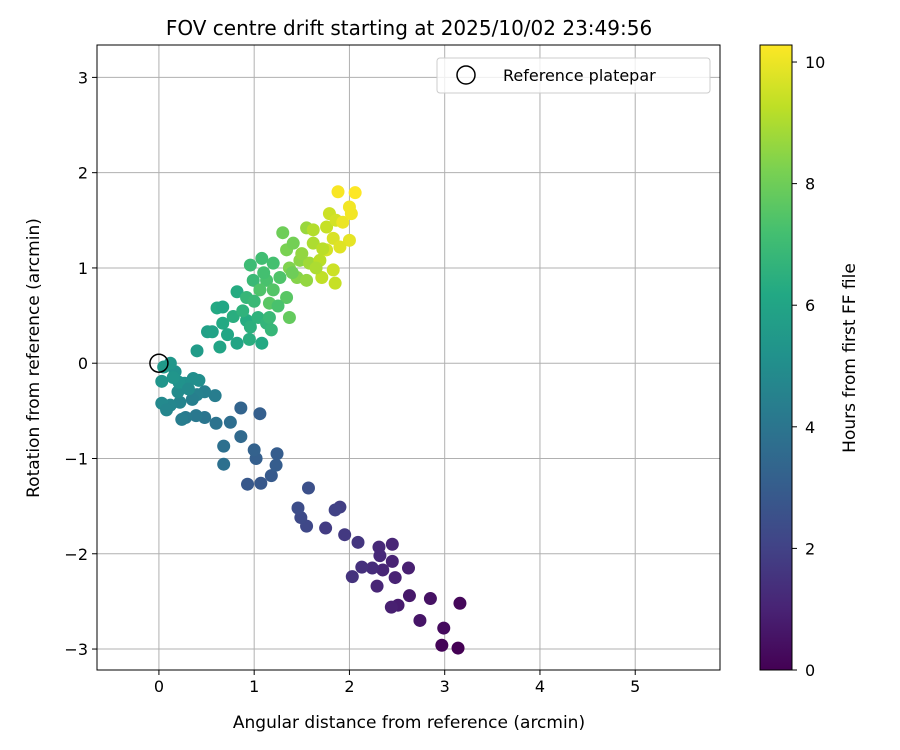 The height and width of the screenshot is (750, 900). I want to click on x-tick-label: 5, so click(635, 686).